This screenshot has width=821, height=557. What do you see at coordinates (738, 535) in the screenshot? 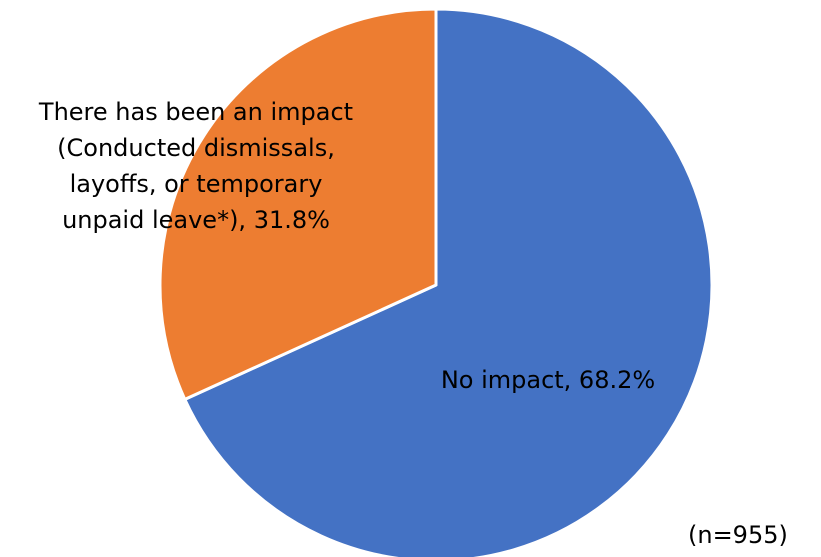
I see `sample-size-note: (n=955)` at bounding box center [738, 535].